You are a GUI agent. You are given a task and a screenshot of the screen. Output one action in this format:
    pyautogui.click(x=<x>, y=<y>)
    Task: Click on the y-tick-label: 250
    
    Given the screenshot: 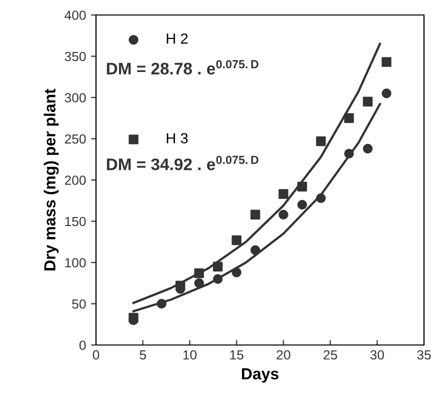 What is the action you would take?
    pyautogui.click(x=75, y=139)
    